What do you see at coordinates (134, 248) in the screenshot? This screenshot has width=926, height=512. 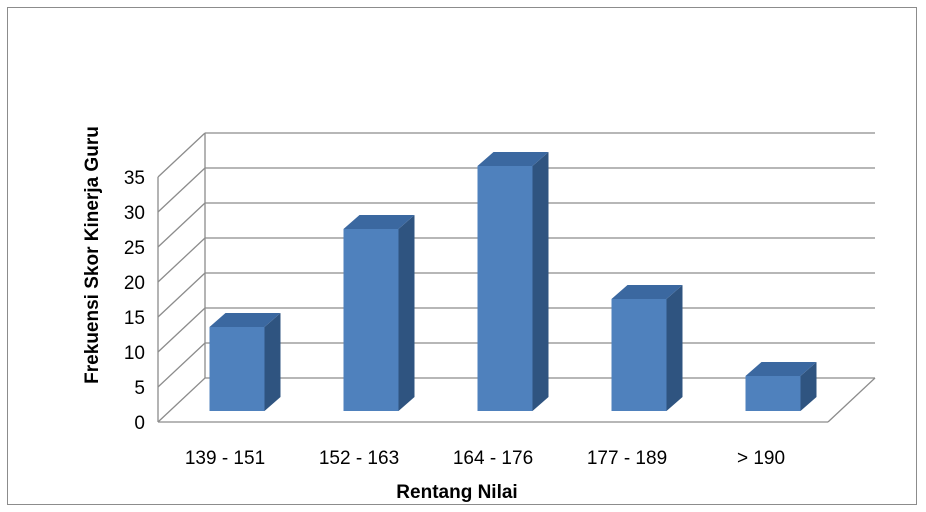 I see `y-tick-label: 25` at bounding box center [134, 248].